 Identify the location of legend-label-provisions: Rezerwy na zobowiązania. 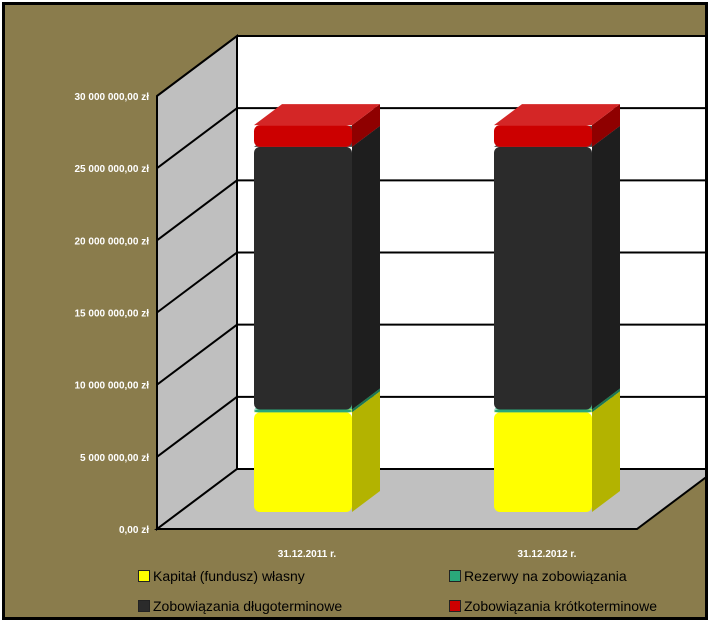
(545, 576).